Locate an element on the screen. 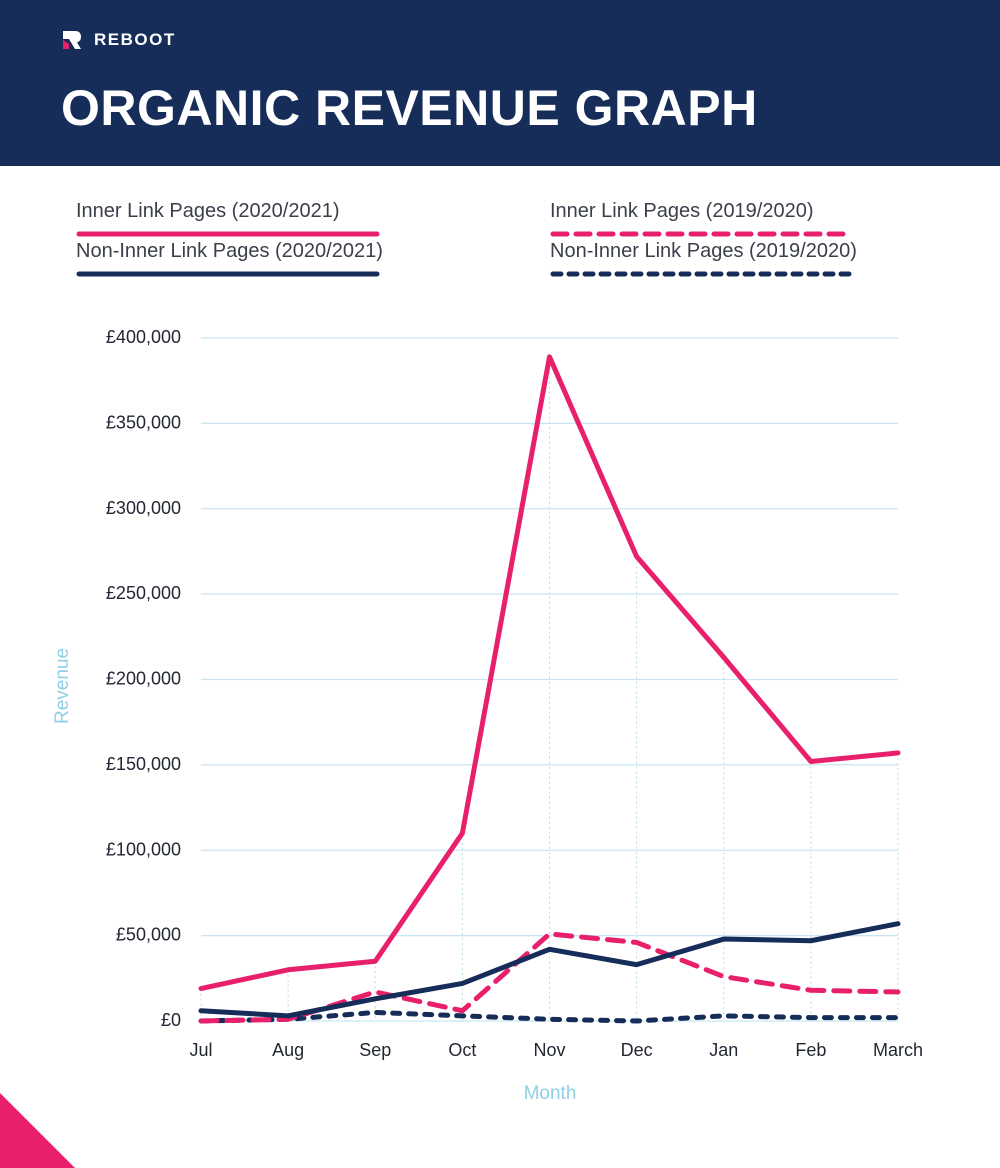 This screenshot has height=1168, width=1000. corner-accent-triangle is located at coordinates (37, 1130).